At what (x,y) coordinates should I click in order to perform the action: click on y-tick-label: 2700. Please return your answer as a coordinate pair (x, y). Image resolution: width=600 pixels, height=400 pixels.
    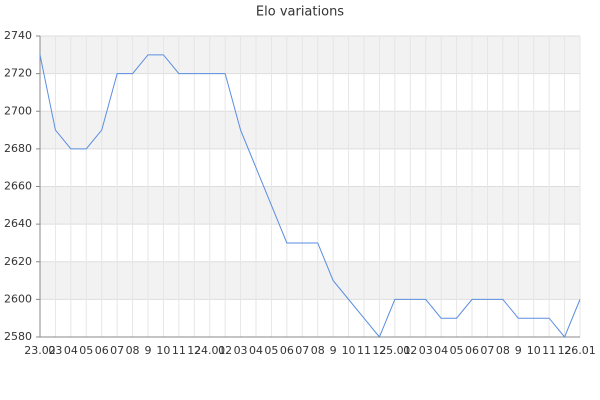
    Looking at the image, I should click on (18, 110).